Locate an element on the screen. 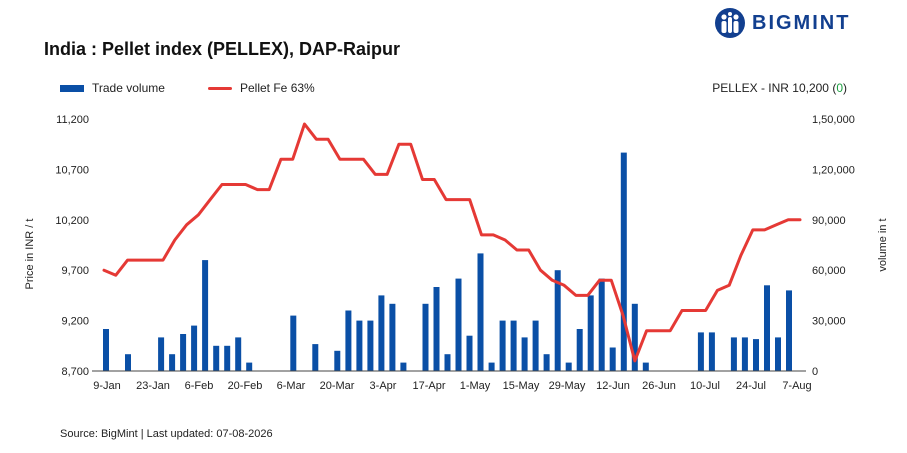 This screenshot has height=453, width=907. y-left-axis-label: Price in INR / t is located at coordinates (30, 254).